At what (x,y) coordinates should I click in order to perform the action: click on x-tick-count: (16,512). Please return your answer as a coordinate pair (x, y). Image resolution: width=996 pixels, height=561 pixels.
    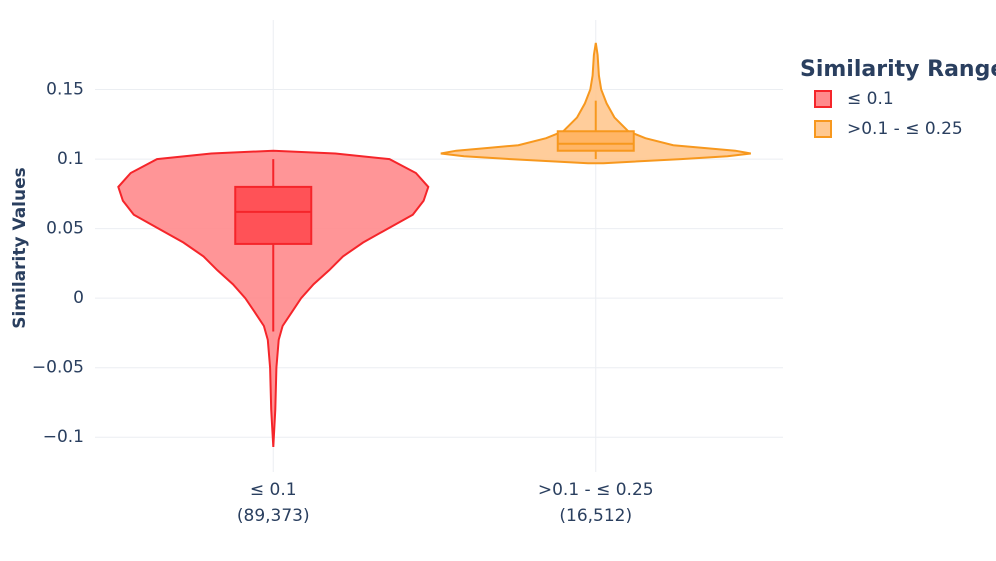
    Looking at the image, I should click on (595, 516).